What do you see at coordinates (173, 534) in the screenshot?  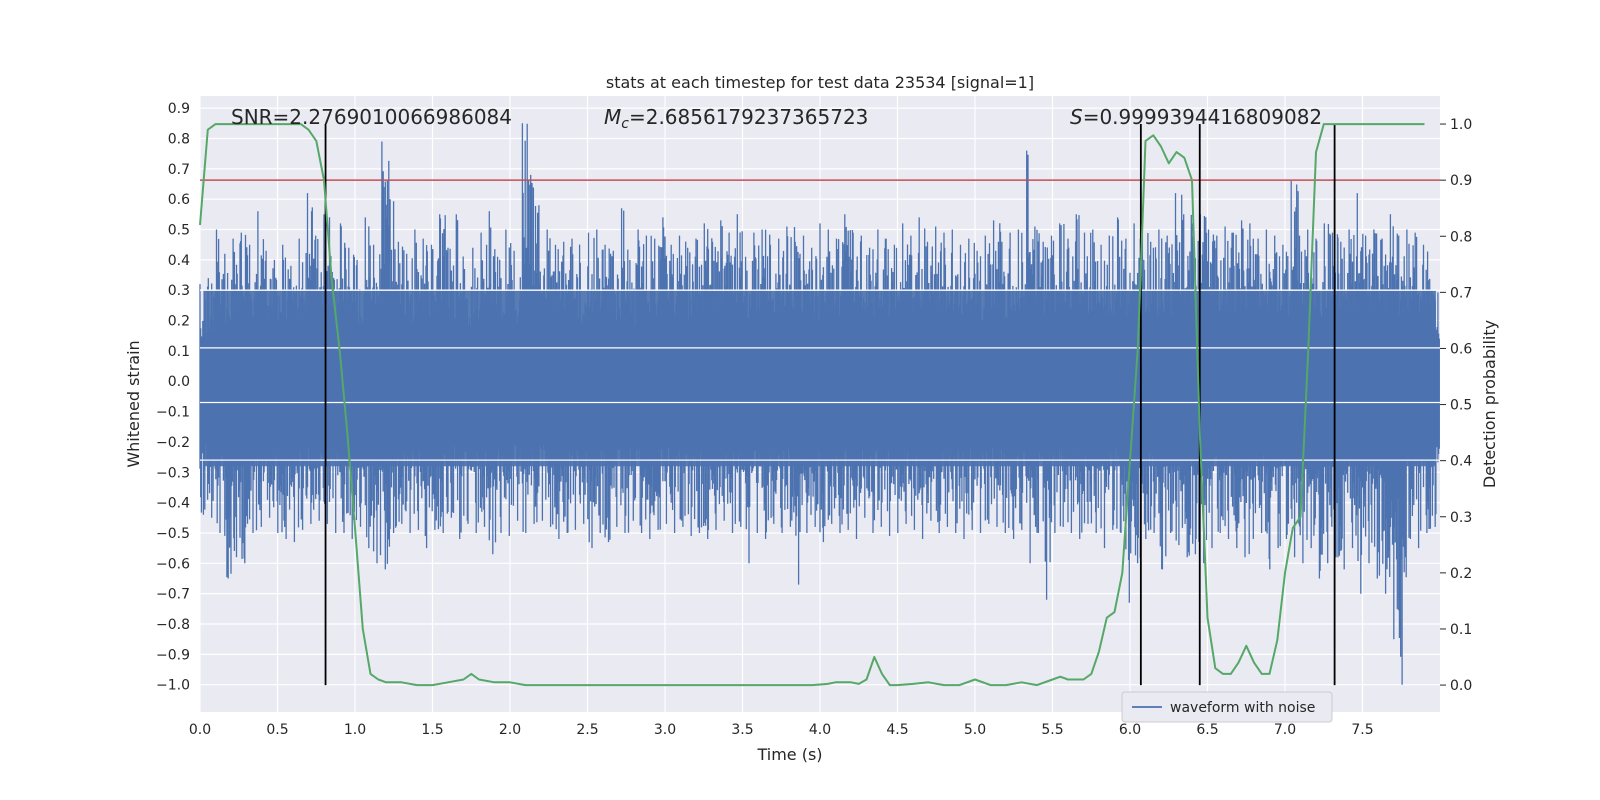 I see `y-tick-label: −0.5` at bounding box center [173, 534].